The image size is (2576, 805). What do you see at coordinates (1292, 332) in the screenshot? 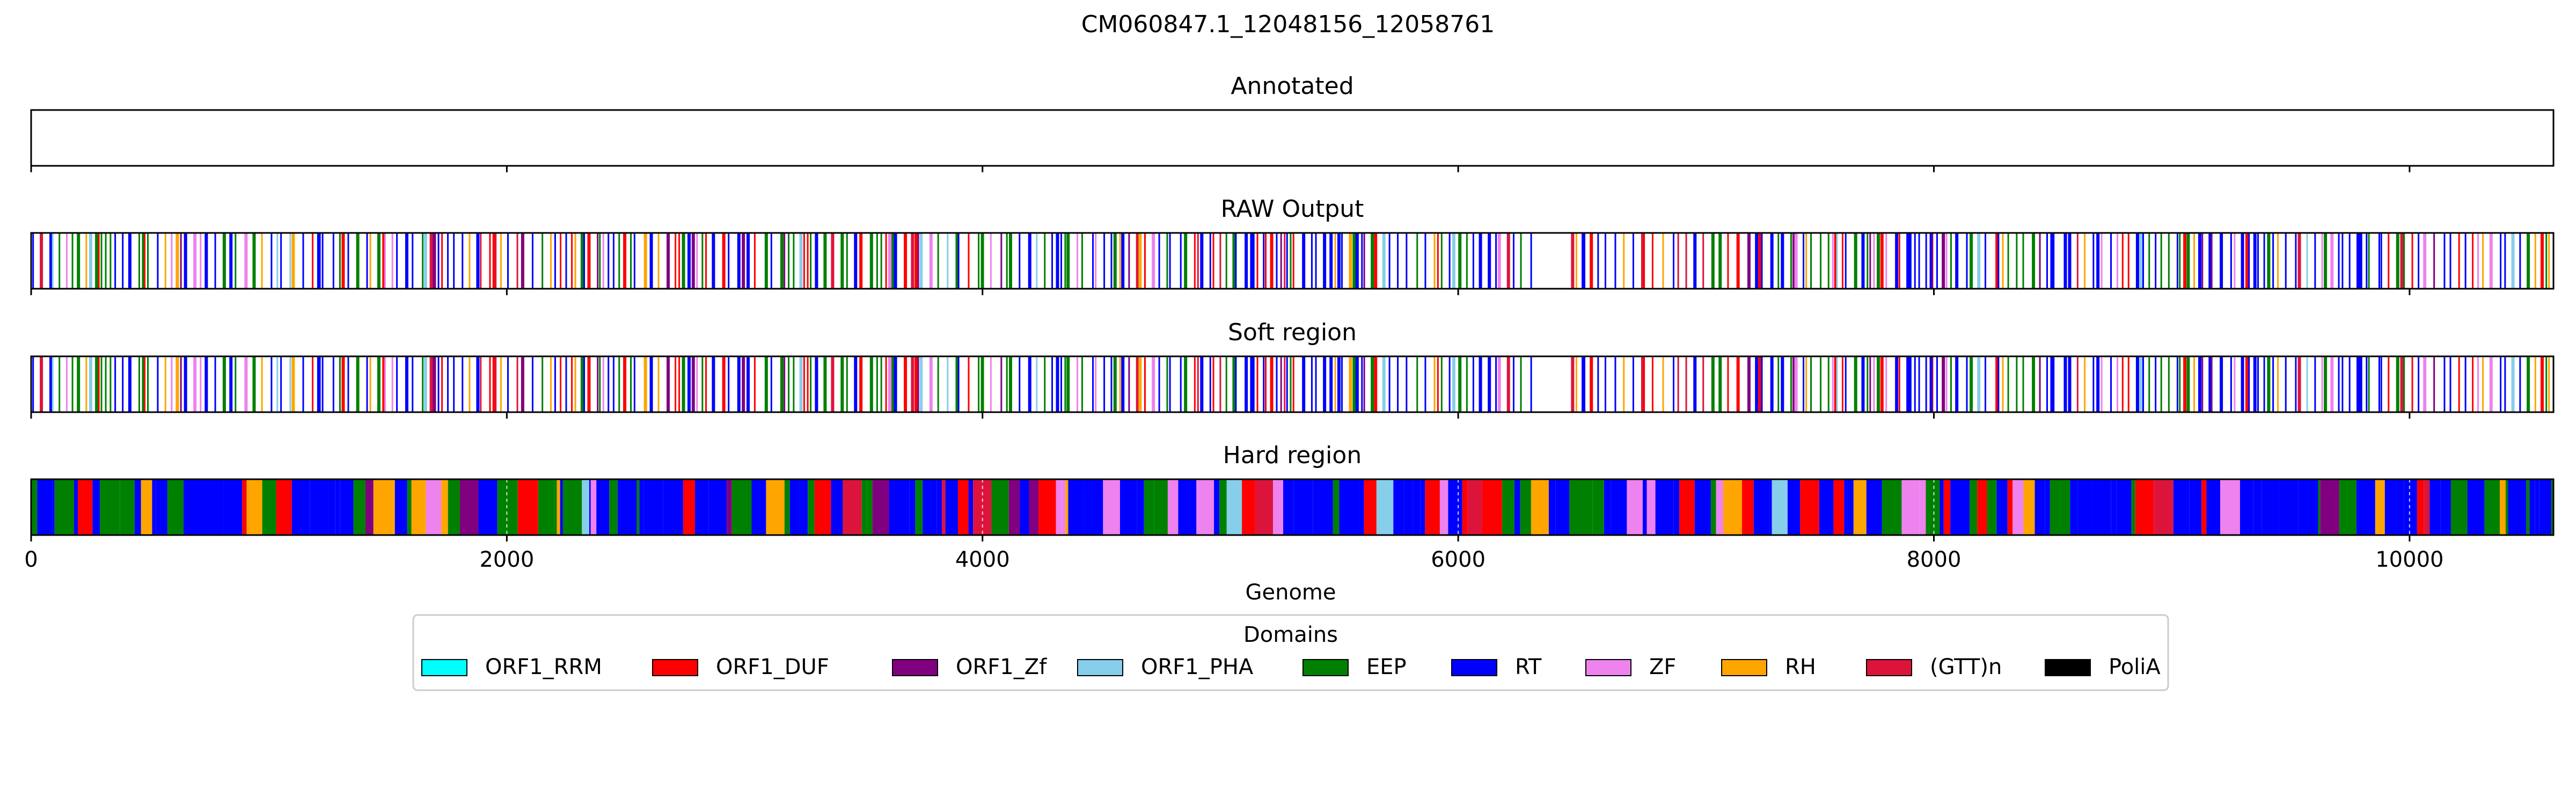
I see `panel-title: Soft region` at bounding box center [1292, 332].